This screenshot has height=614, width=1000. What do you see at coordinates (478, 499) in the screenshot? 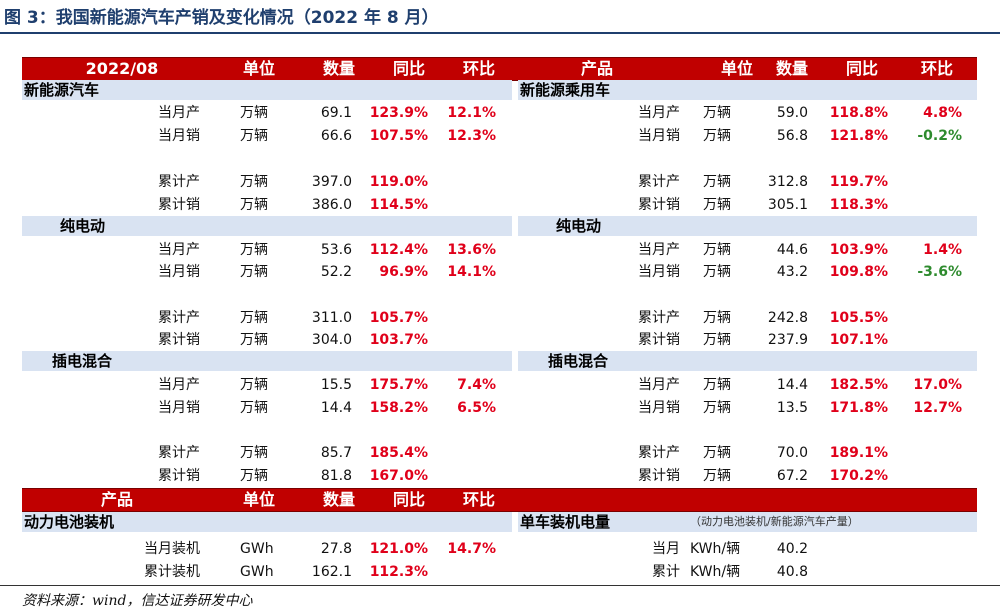
I see `header-mom-bottom: 环比` at bounding box center [478, 499].